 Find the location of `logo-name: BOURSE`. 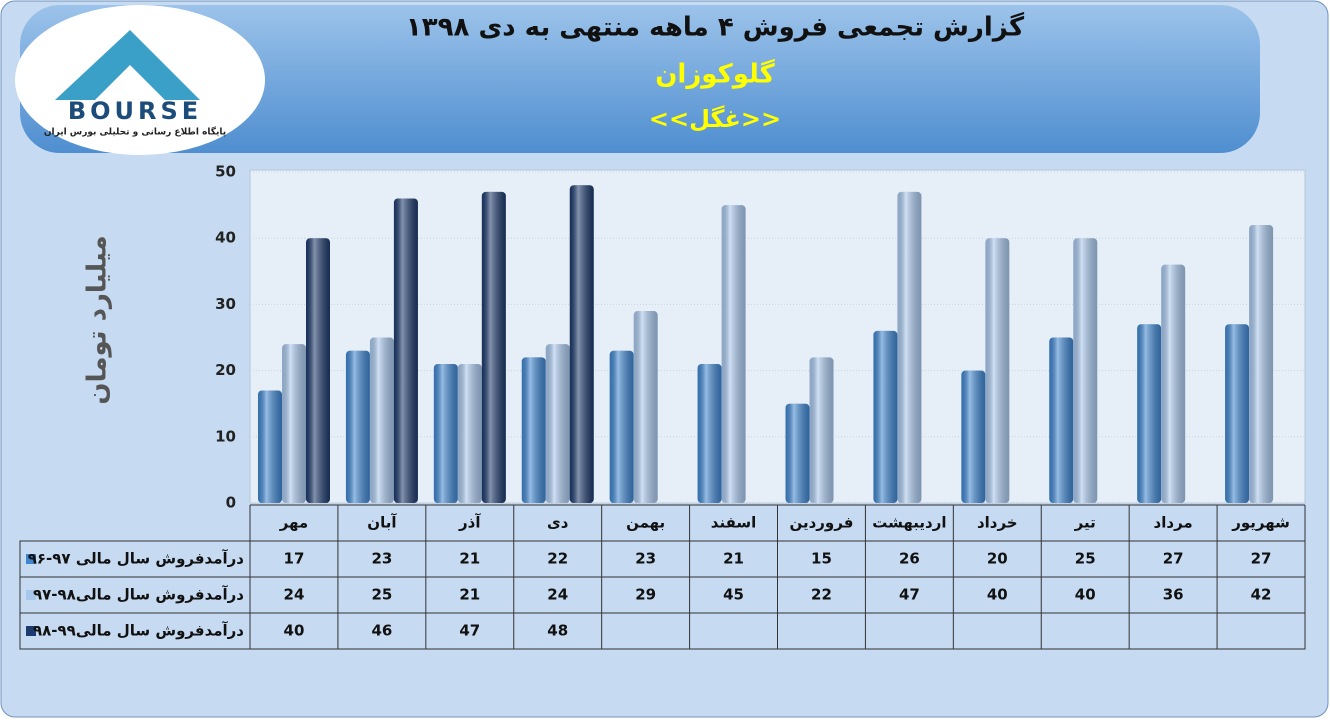

logo-name: BOURSE is located at coordinates (135, 111).